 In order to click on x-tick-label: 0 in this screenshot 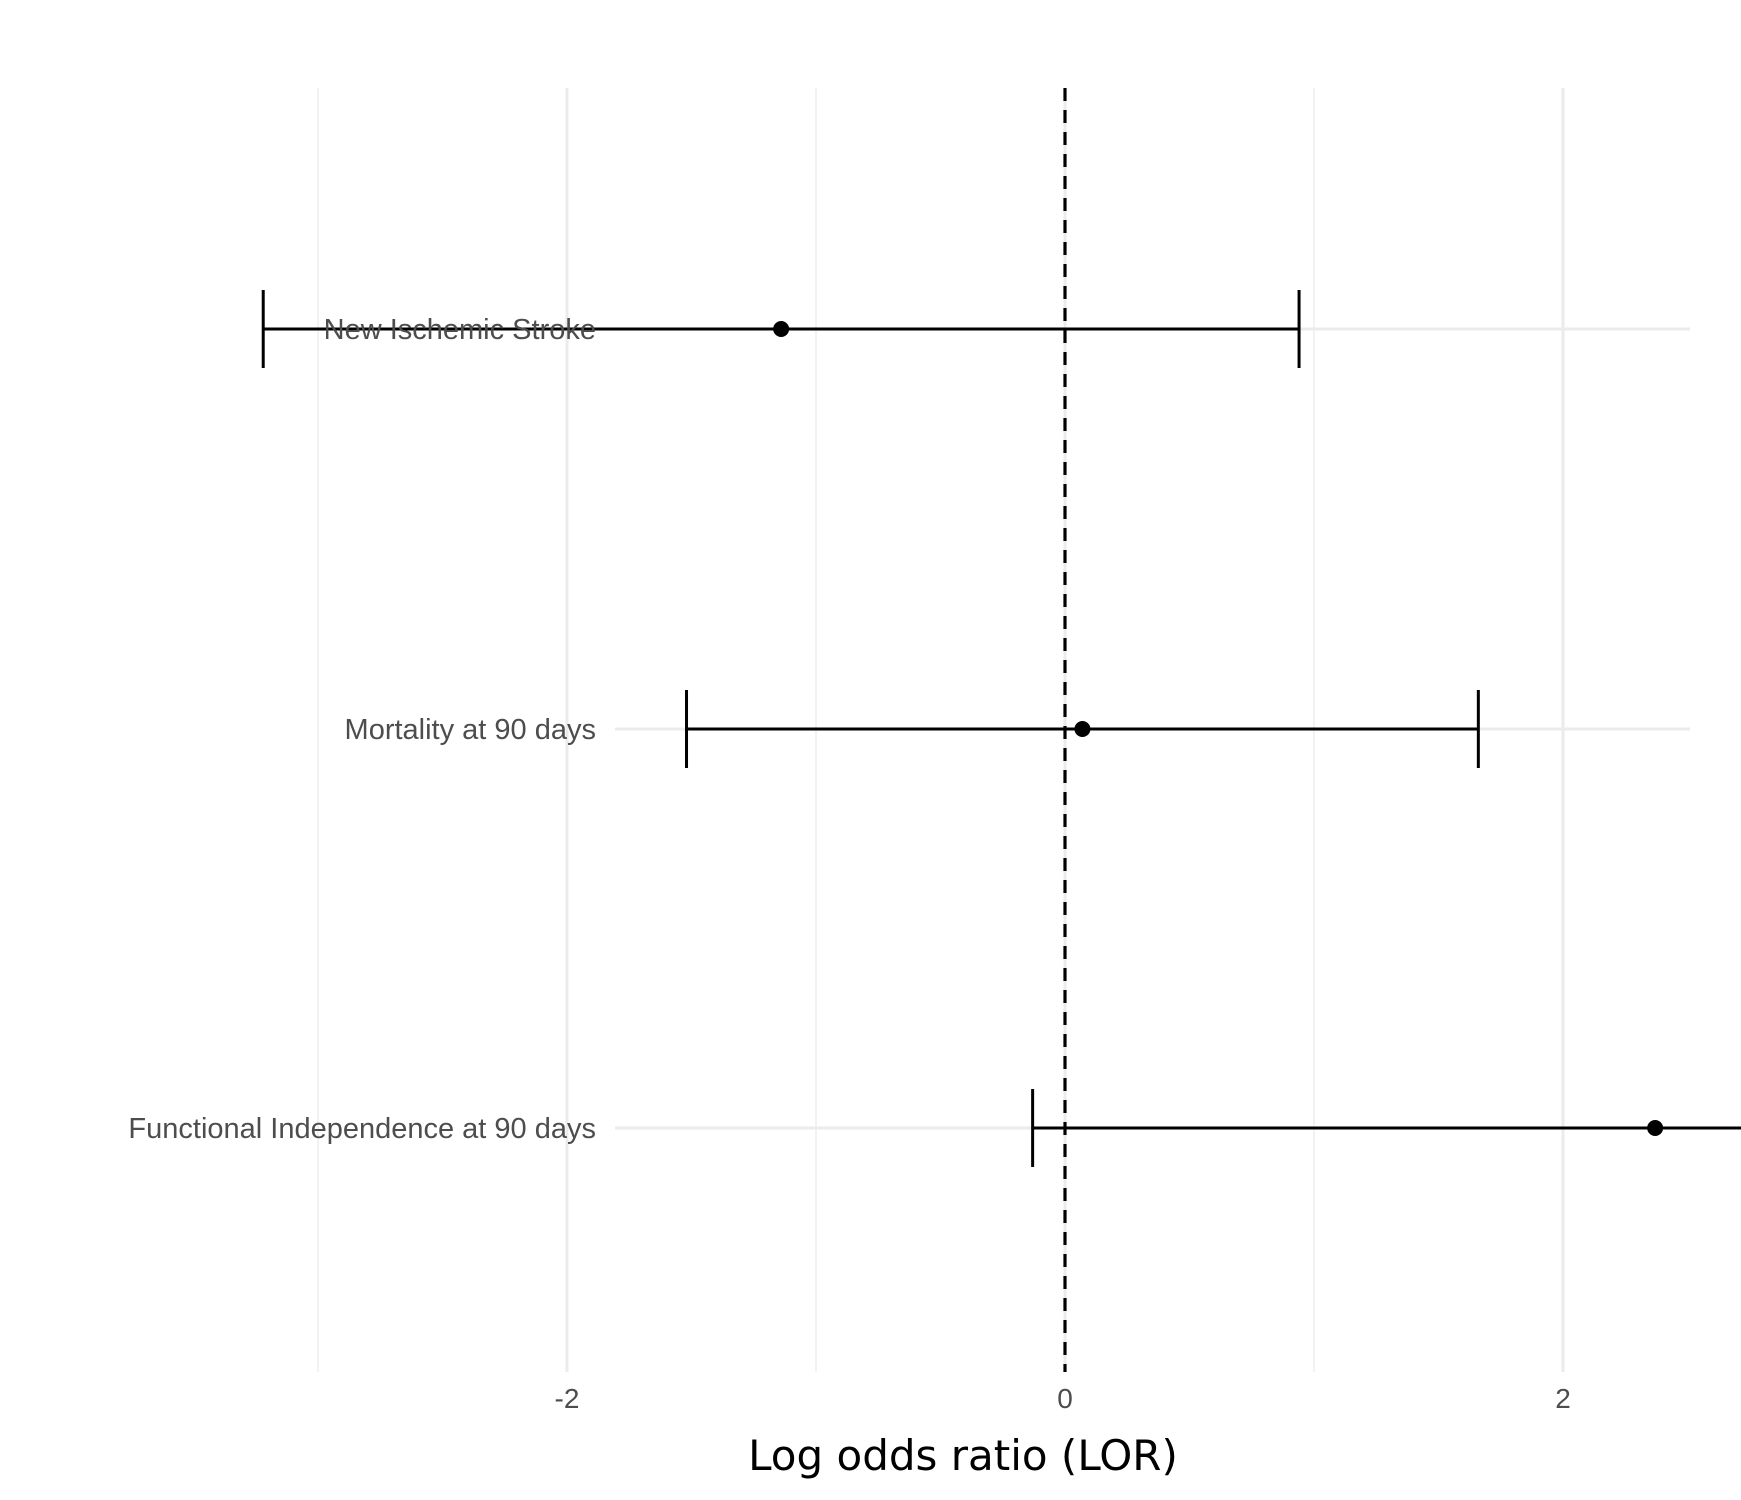, I will do `click(1065, 1398)`.